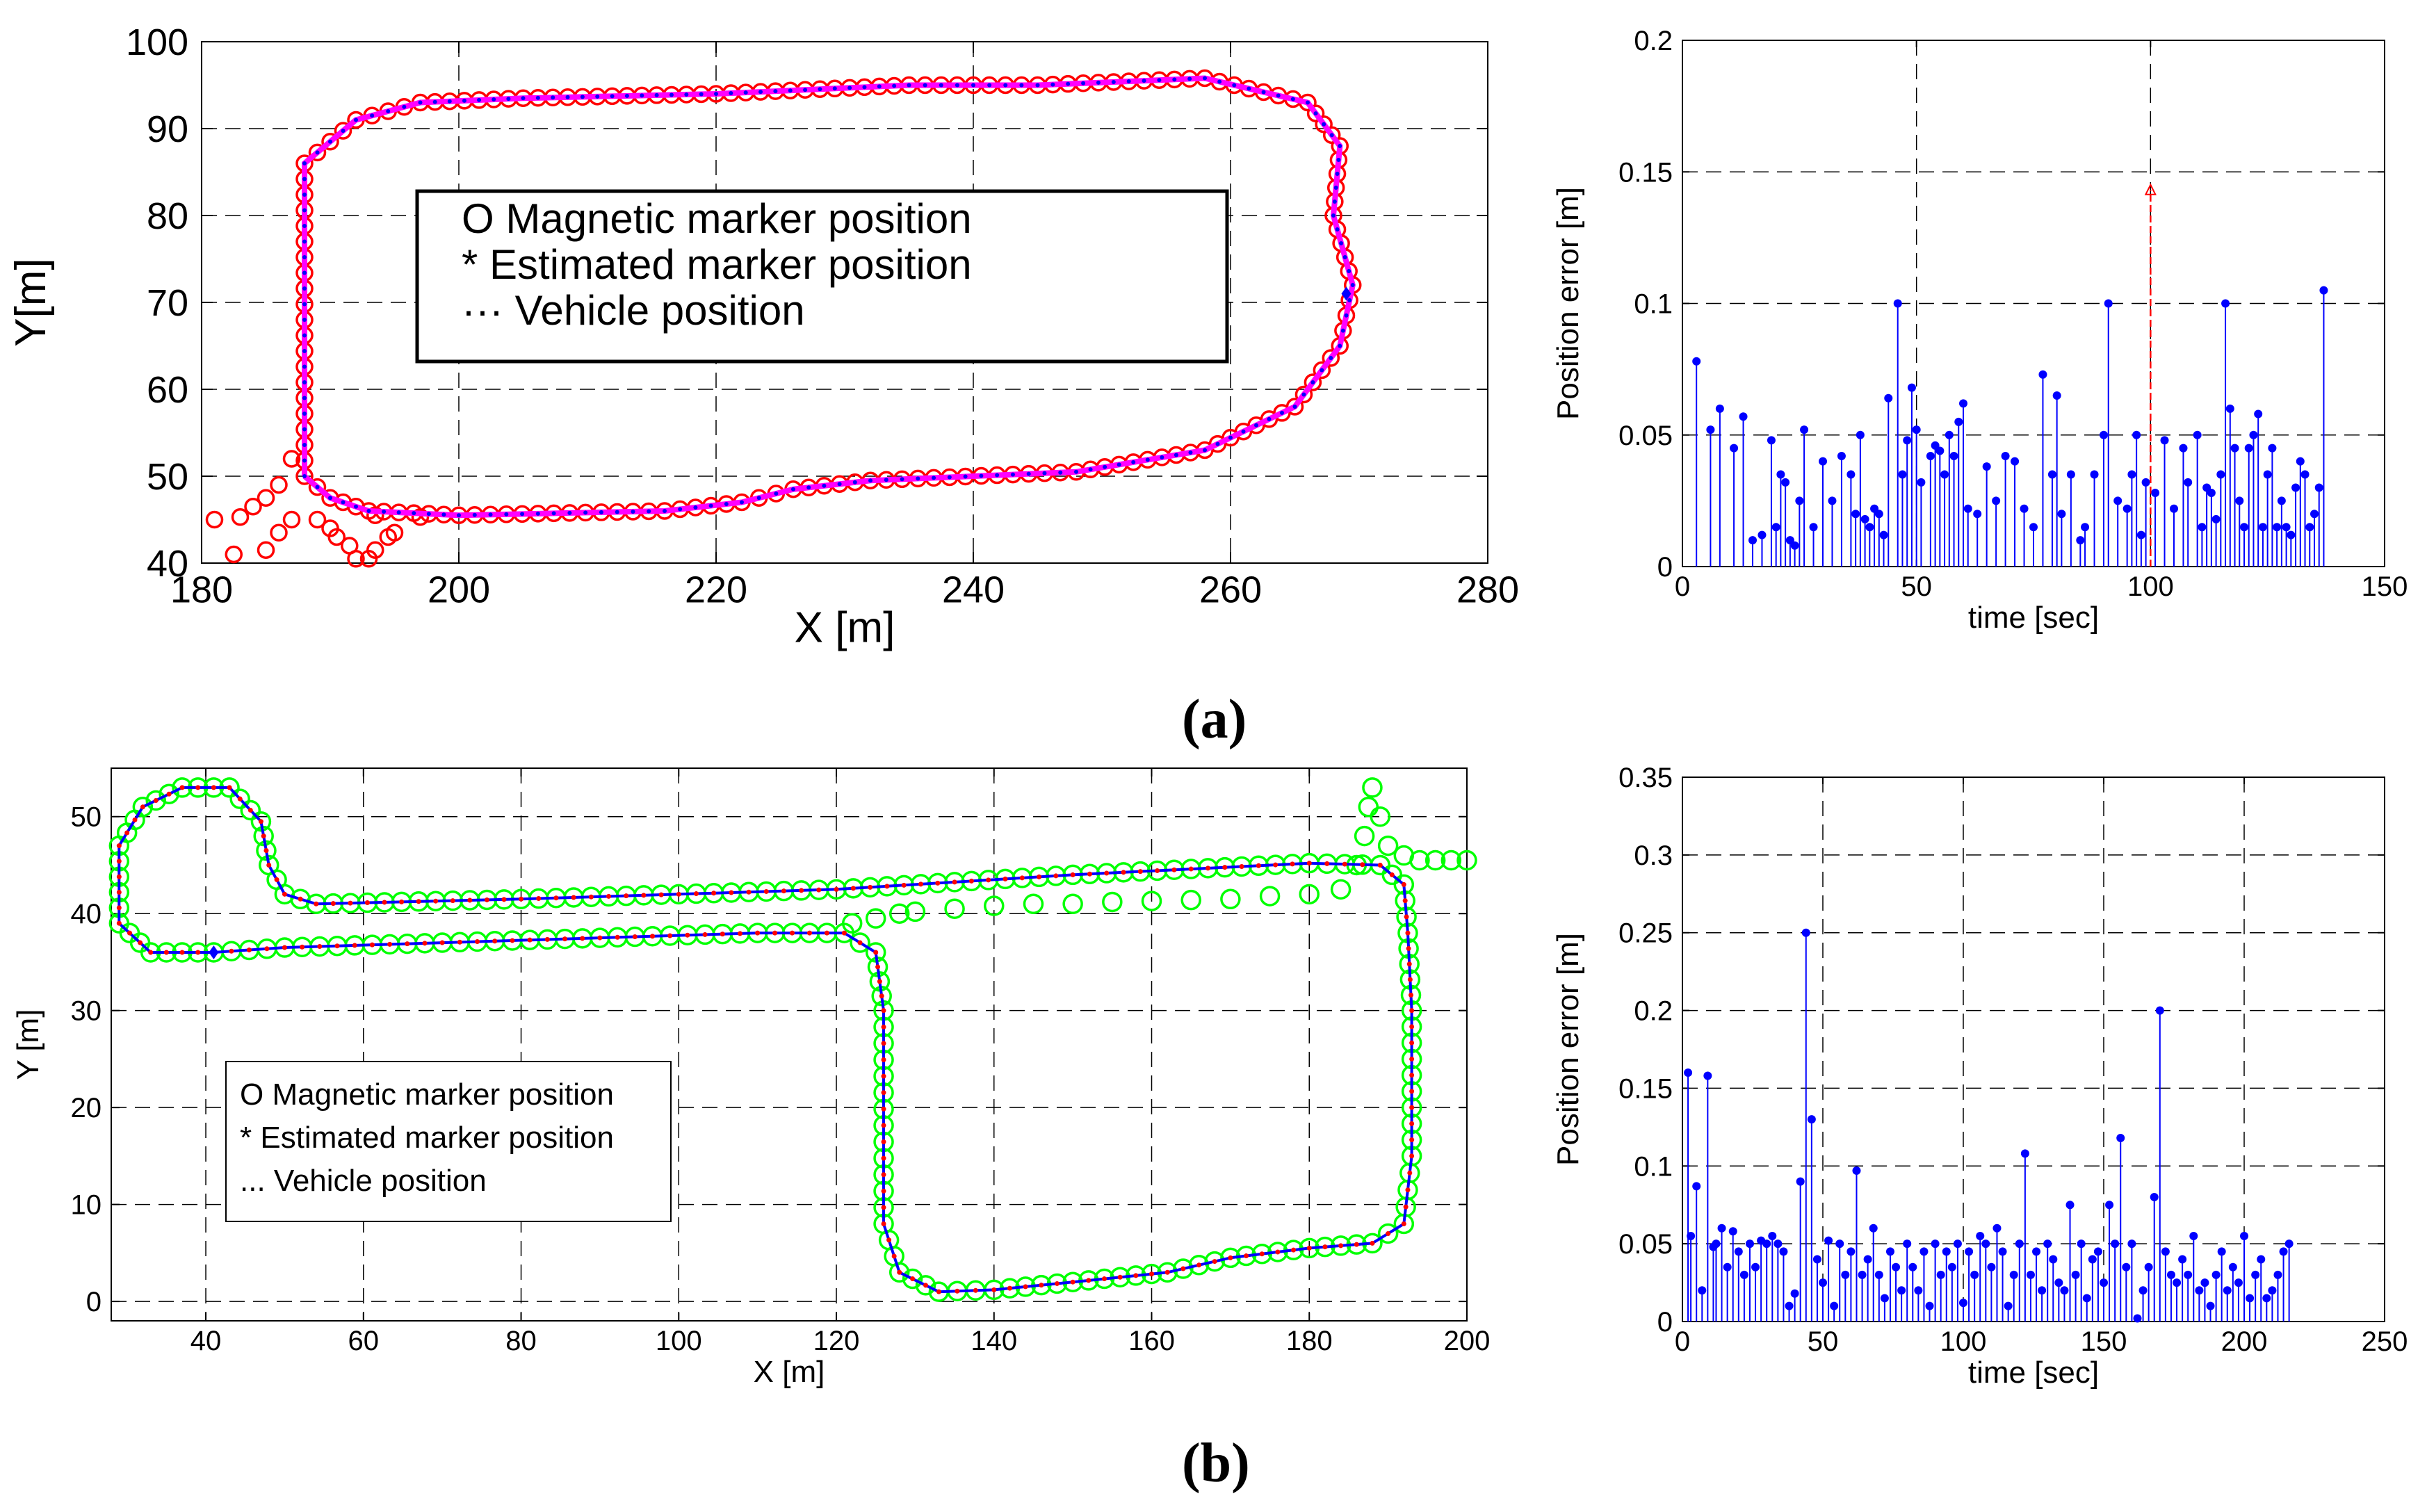  Describe the element at coordinates (2385, 1341) in the screenshot. I see `x-tick-label: 250` at that location.